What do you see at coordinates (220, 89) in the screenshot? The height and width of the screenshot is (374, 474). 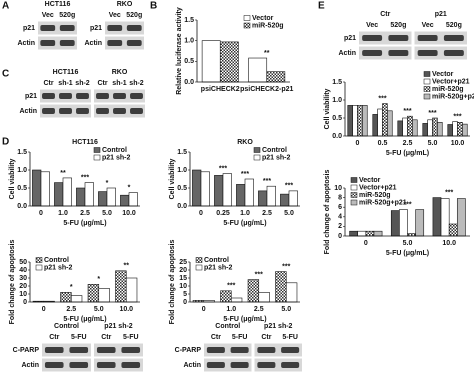 I see `x-tick-label: psiCHECK2` at bounding box center [220, 89].